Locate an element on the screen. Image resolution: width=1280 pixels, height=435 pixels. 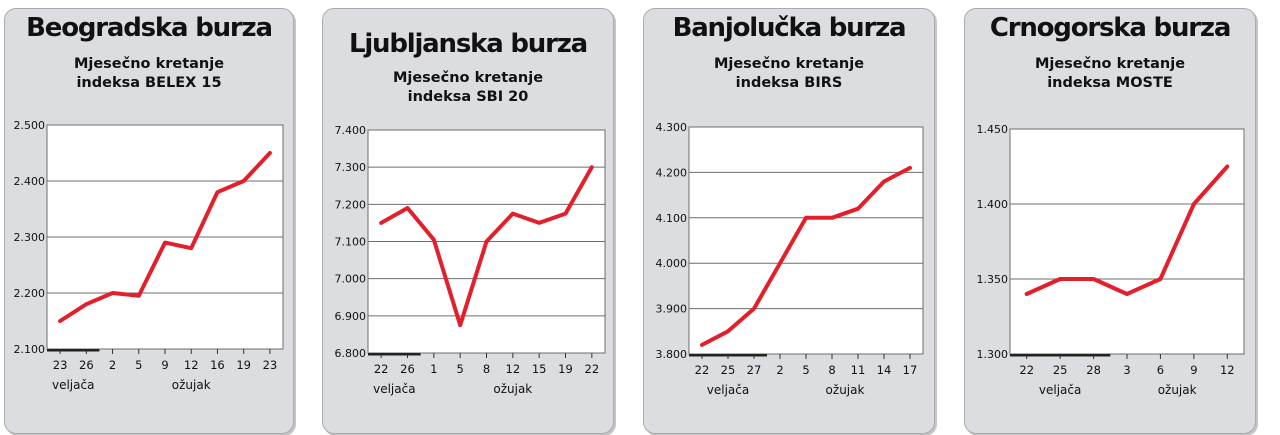
x-tick-label: 17 is located at coordinates (910, 370).